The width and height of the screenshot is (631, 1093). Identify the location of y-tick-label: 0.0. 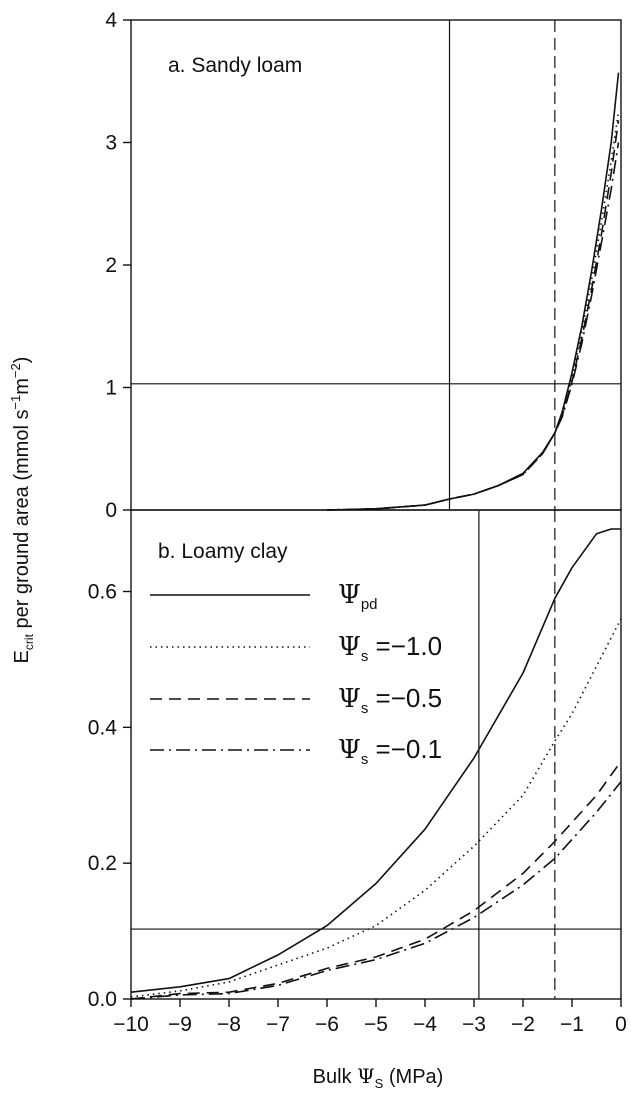
(102, 999).